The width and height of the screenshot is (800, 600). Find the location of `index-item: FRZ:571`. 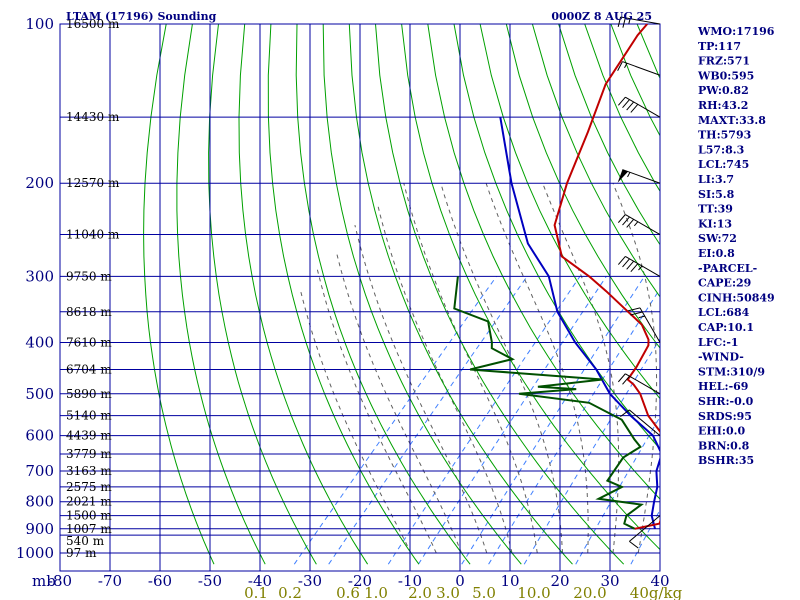

index-item: FRZ:571 is located at coordinates (724, 61).